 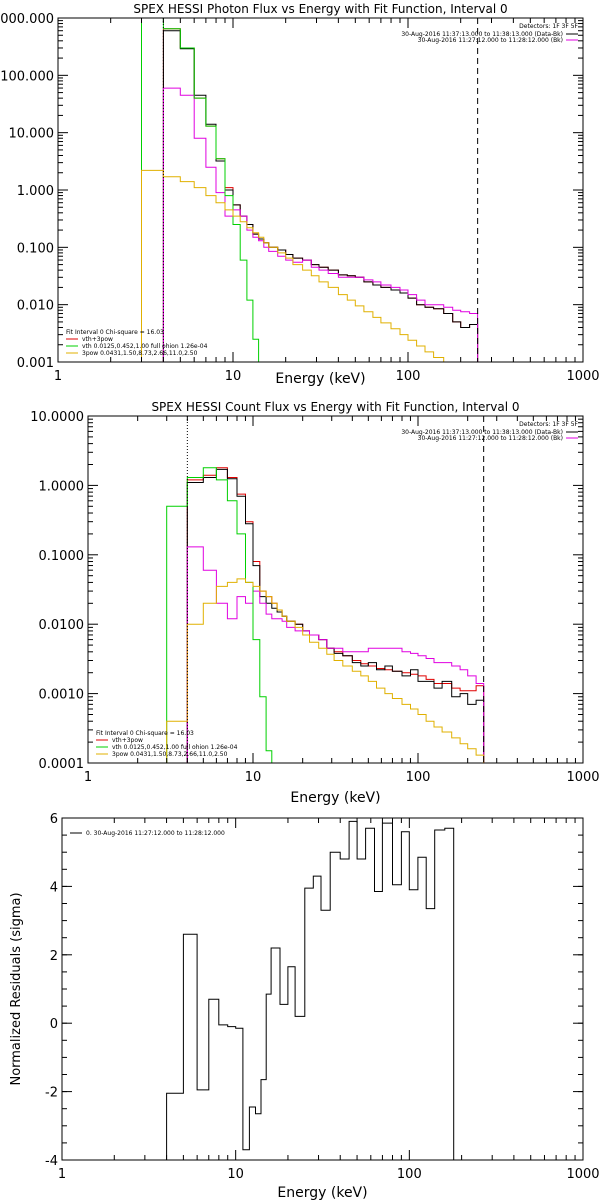 I want to click on y-tick-label: -4, so click(x=51, y=1161).